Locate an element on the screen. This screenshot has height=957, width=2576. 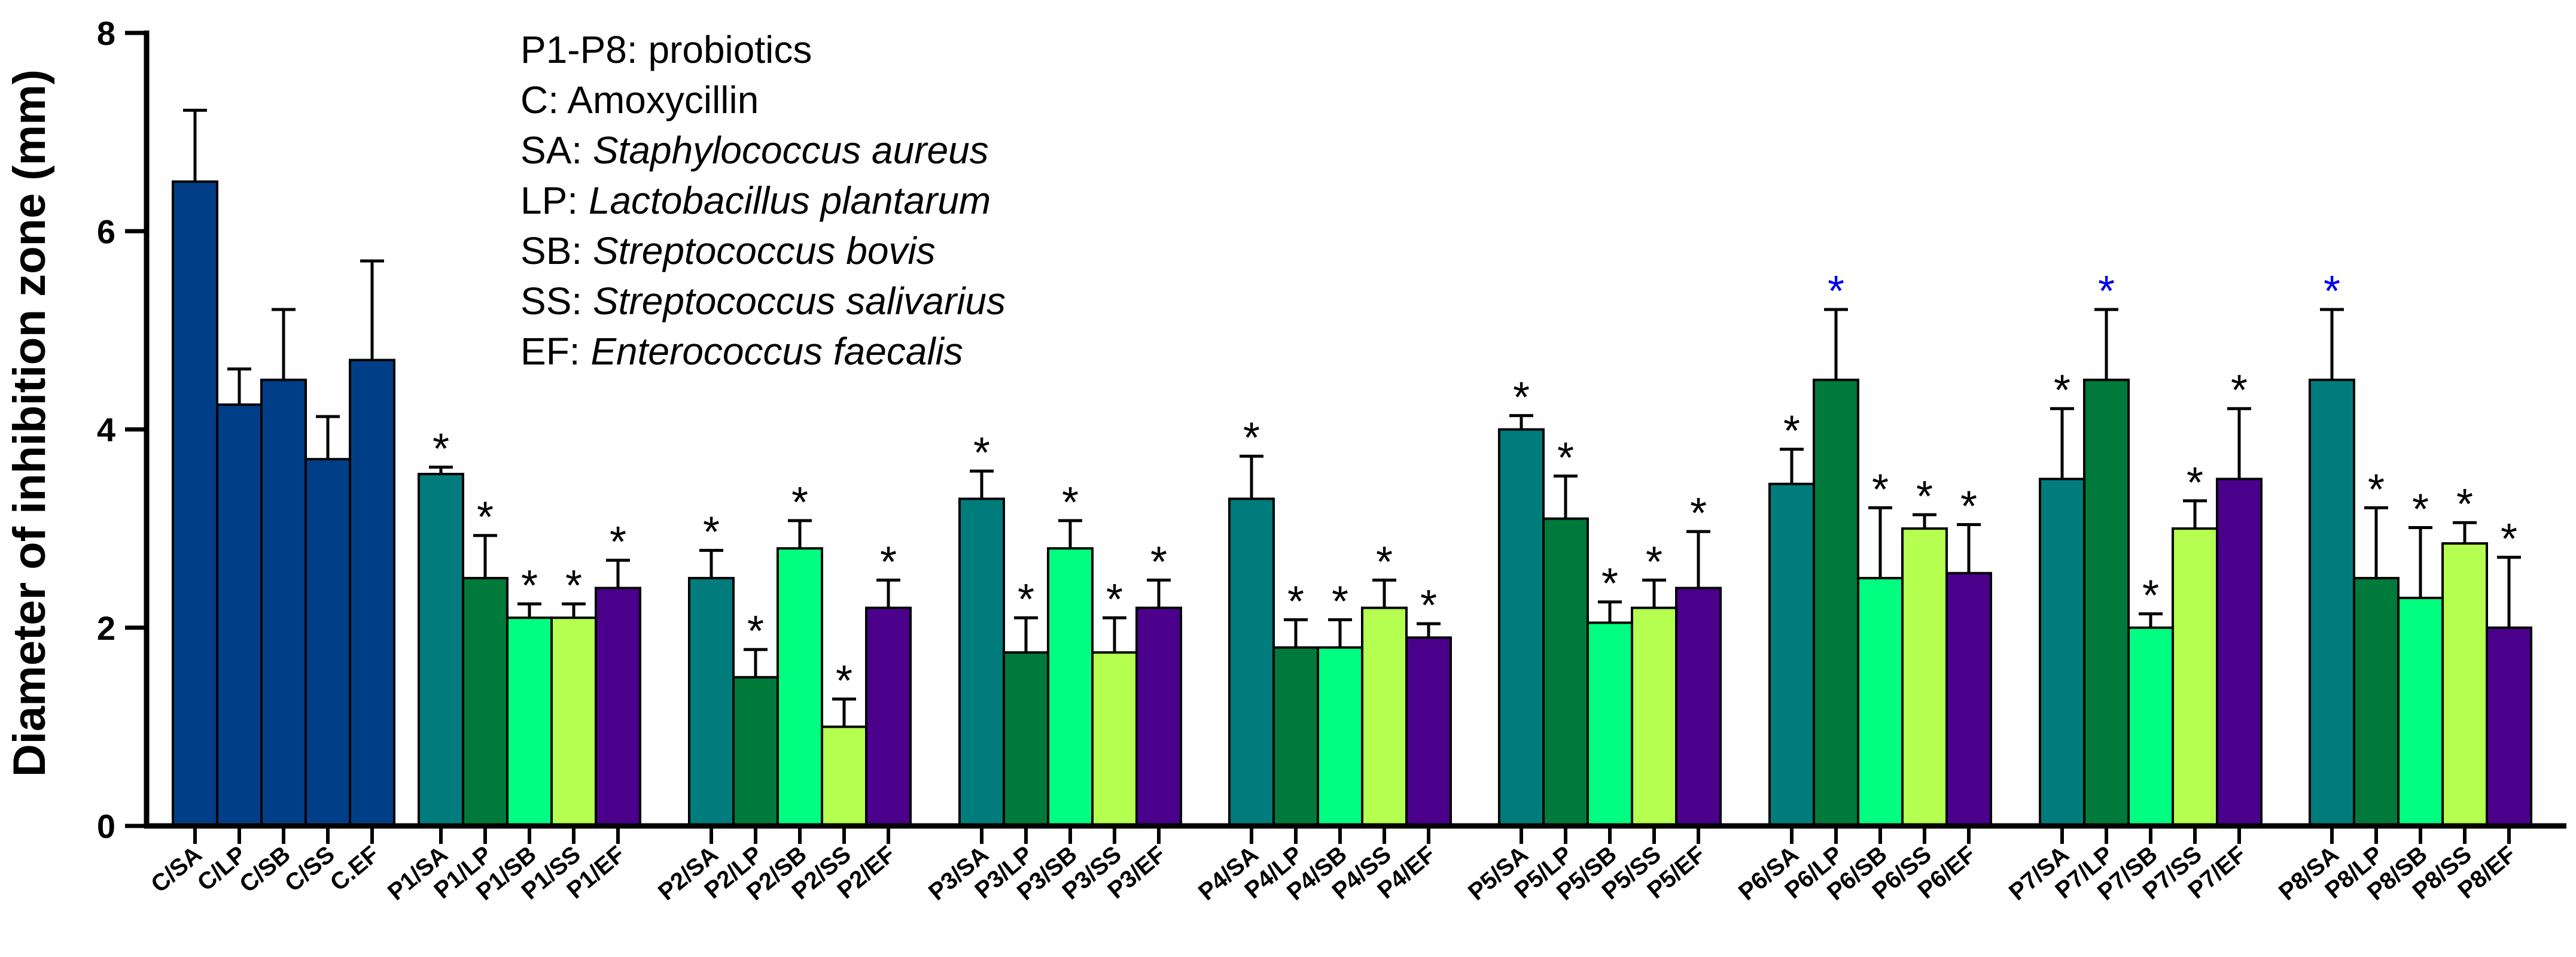
star-p2-lp: * is located at coordinates (755, 631).